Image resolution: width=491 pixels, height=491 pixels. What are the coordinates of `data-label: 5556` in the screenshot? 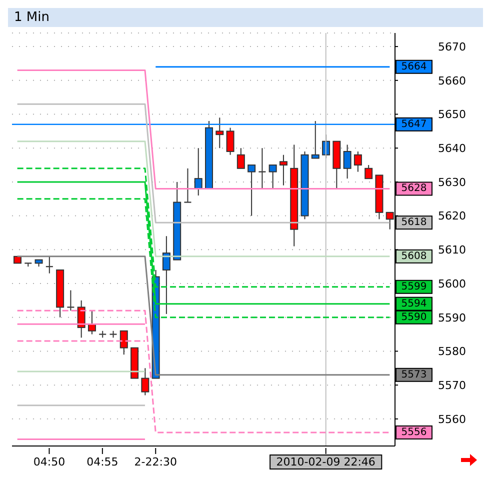 It's located at (414, 432).